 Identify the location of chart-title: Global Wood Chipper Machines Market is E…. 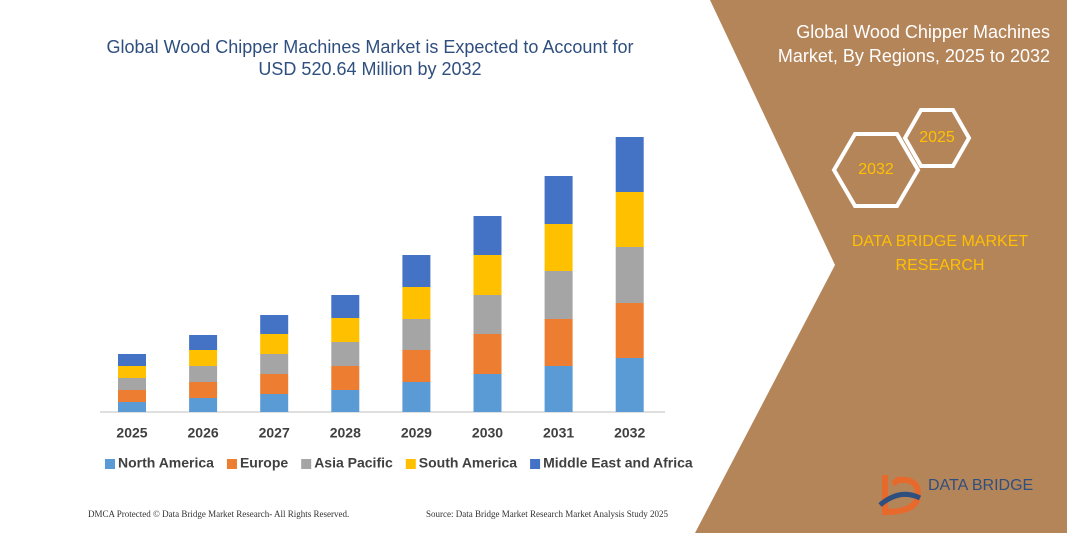
(370, 58).